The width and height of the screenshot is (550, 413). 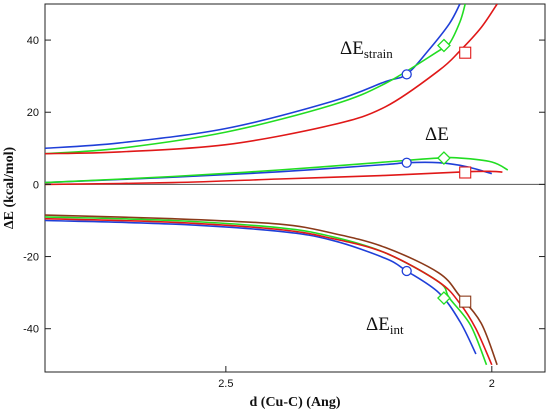 What do you see at coordinates (31, 258) in the screenshot?
I see `y-tick-label: -20` at bounding box center [31, 258].